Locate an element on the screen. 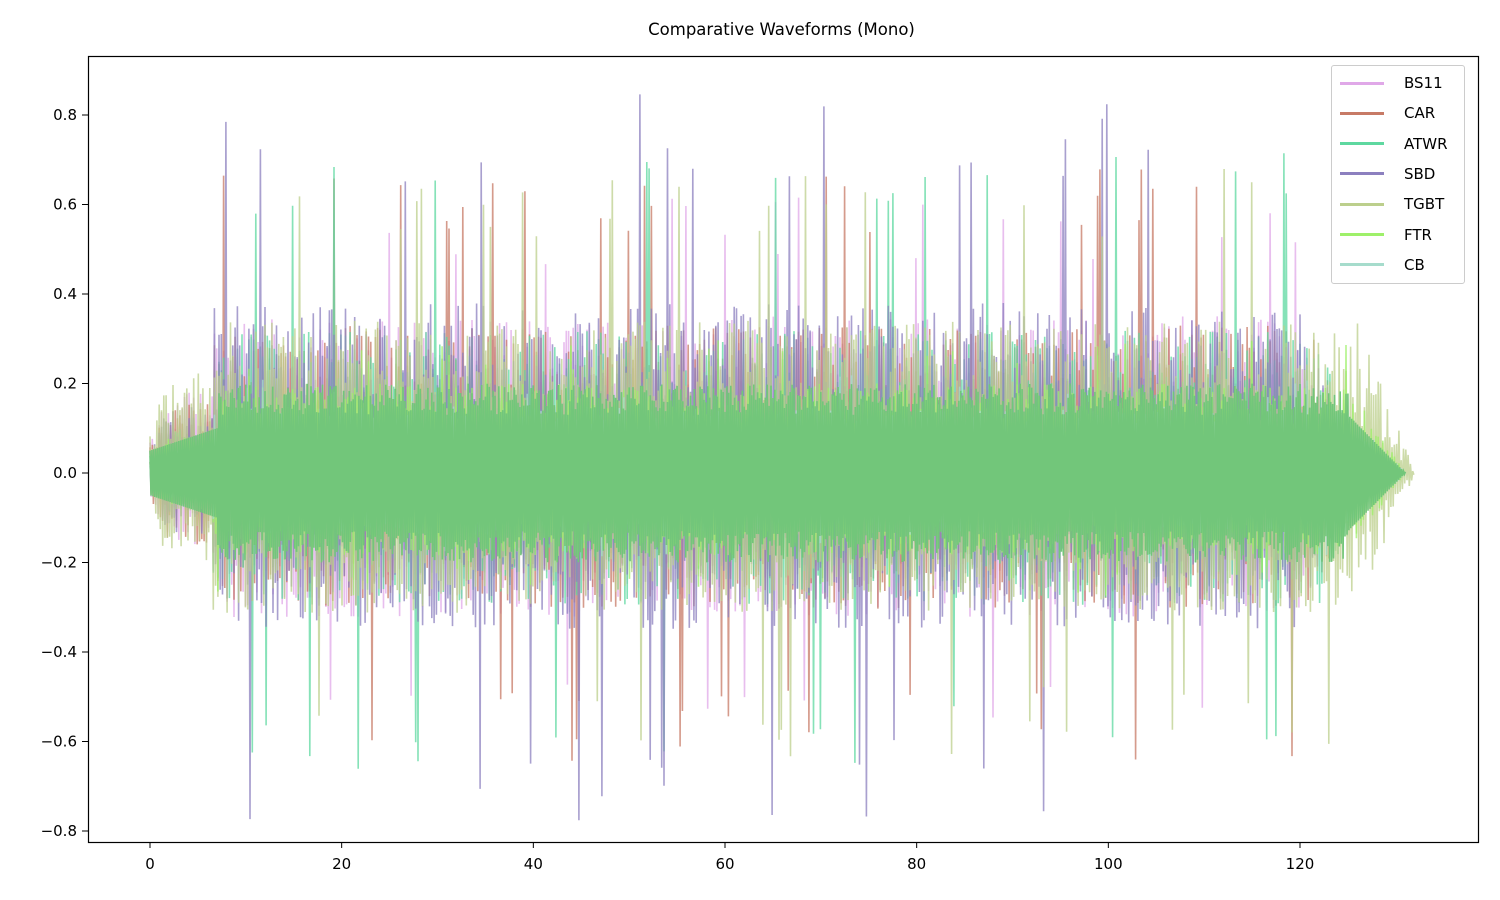 The height and width of the screenshot is (900, 1500). legend-item-cb: CB is located at coordinates (1382, 265).